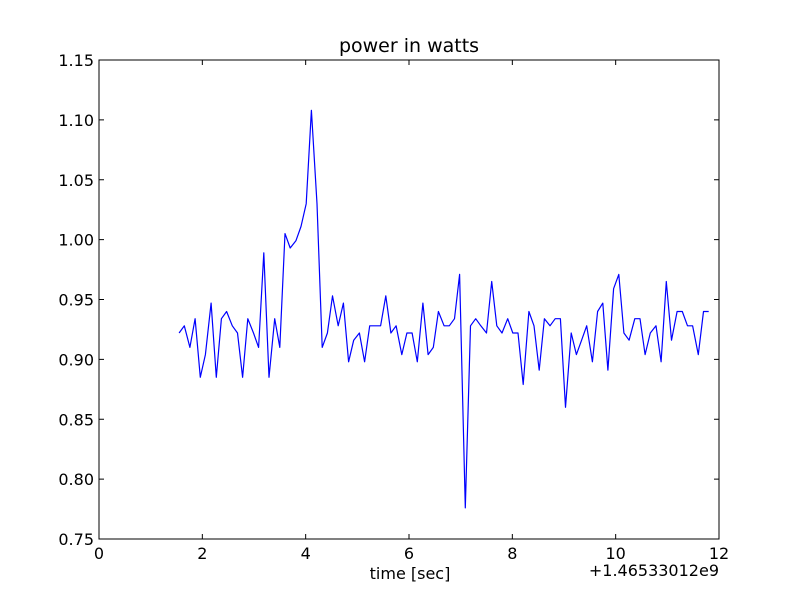 Image resolution: width=800 pixels, height=605 pixels. I want to click on x-axis-offset-label: +1.46533012e9, so click(654, 570).